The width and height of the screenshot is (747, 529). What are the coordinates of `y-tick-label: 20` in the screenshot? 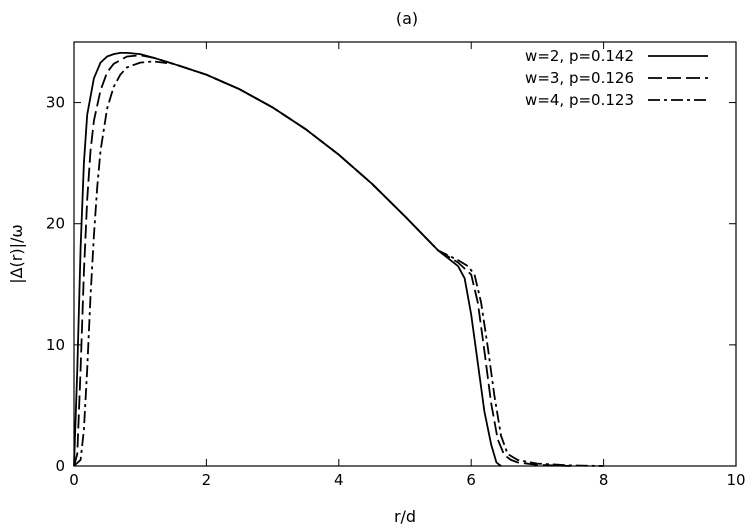 It's located at (55, 224).